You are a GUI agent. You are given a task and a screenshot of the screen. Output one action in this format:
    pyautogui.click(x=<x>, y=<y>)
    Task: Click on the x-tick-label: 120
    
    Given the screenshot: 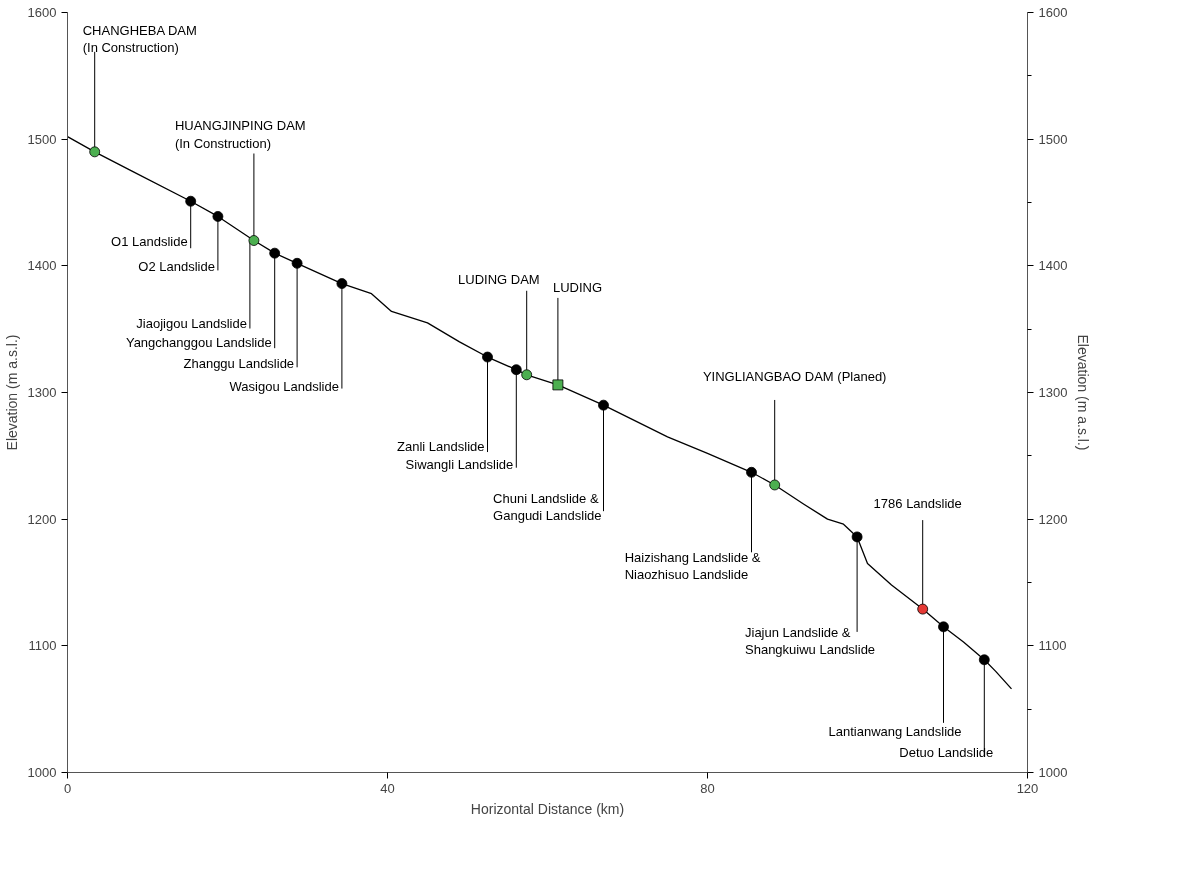 What is the action you would take?
    pyautogui.click(x=1027, y=788)
    